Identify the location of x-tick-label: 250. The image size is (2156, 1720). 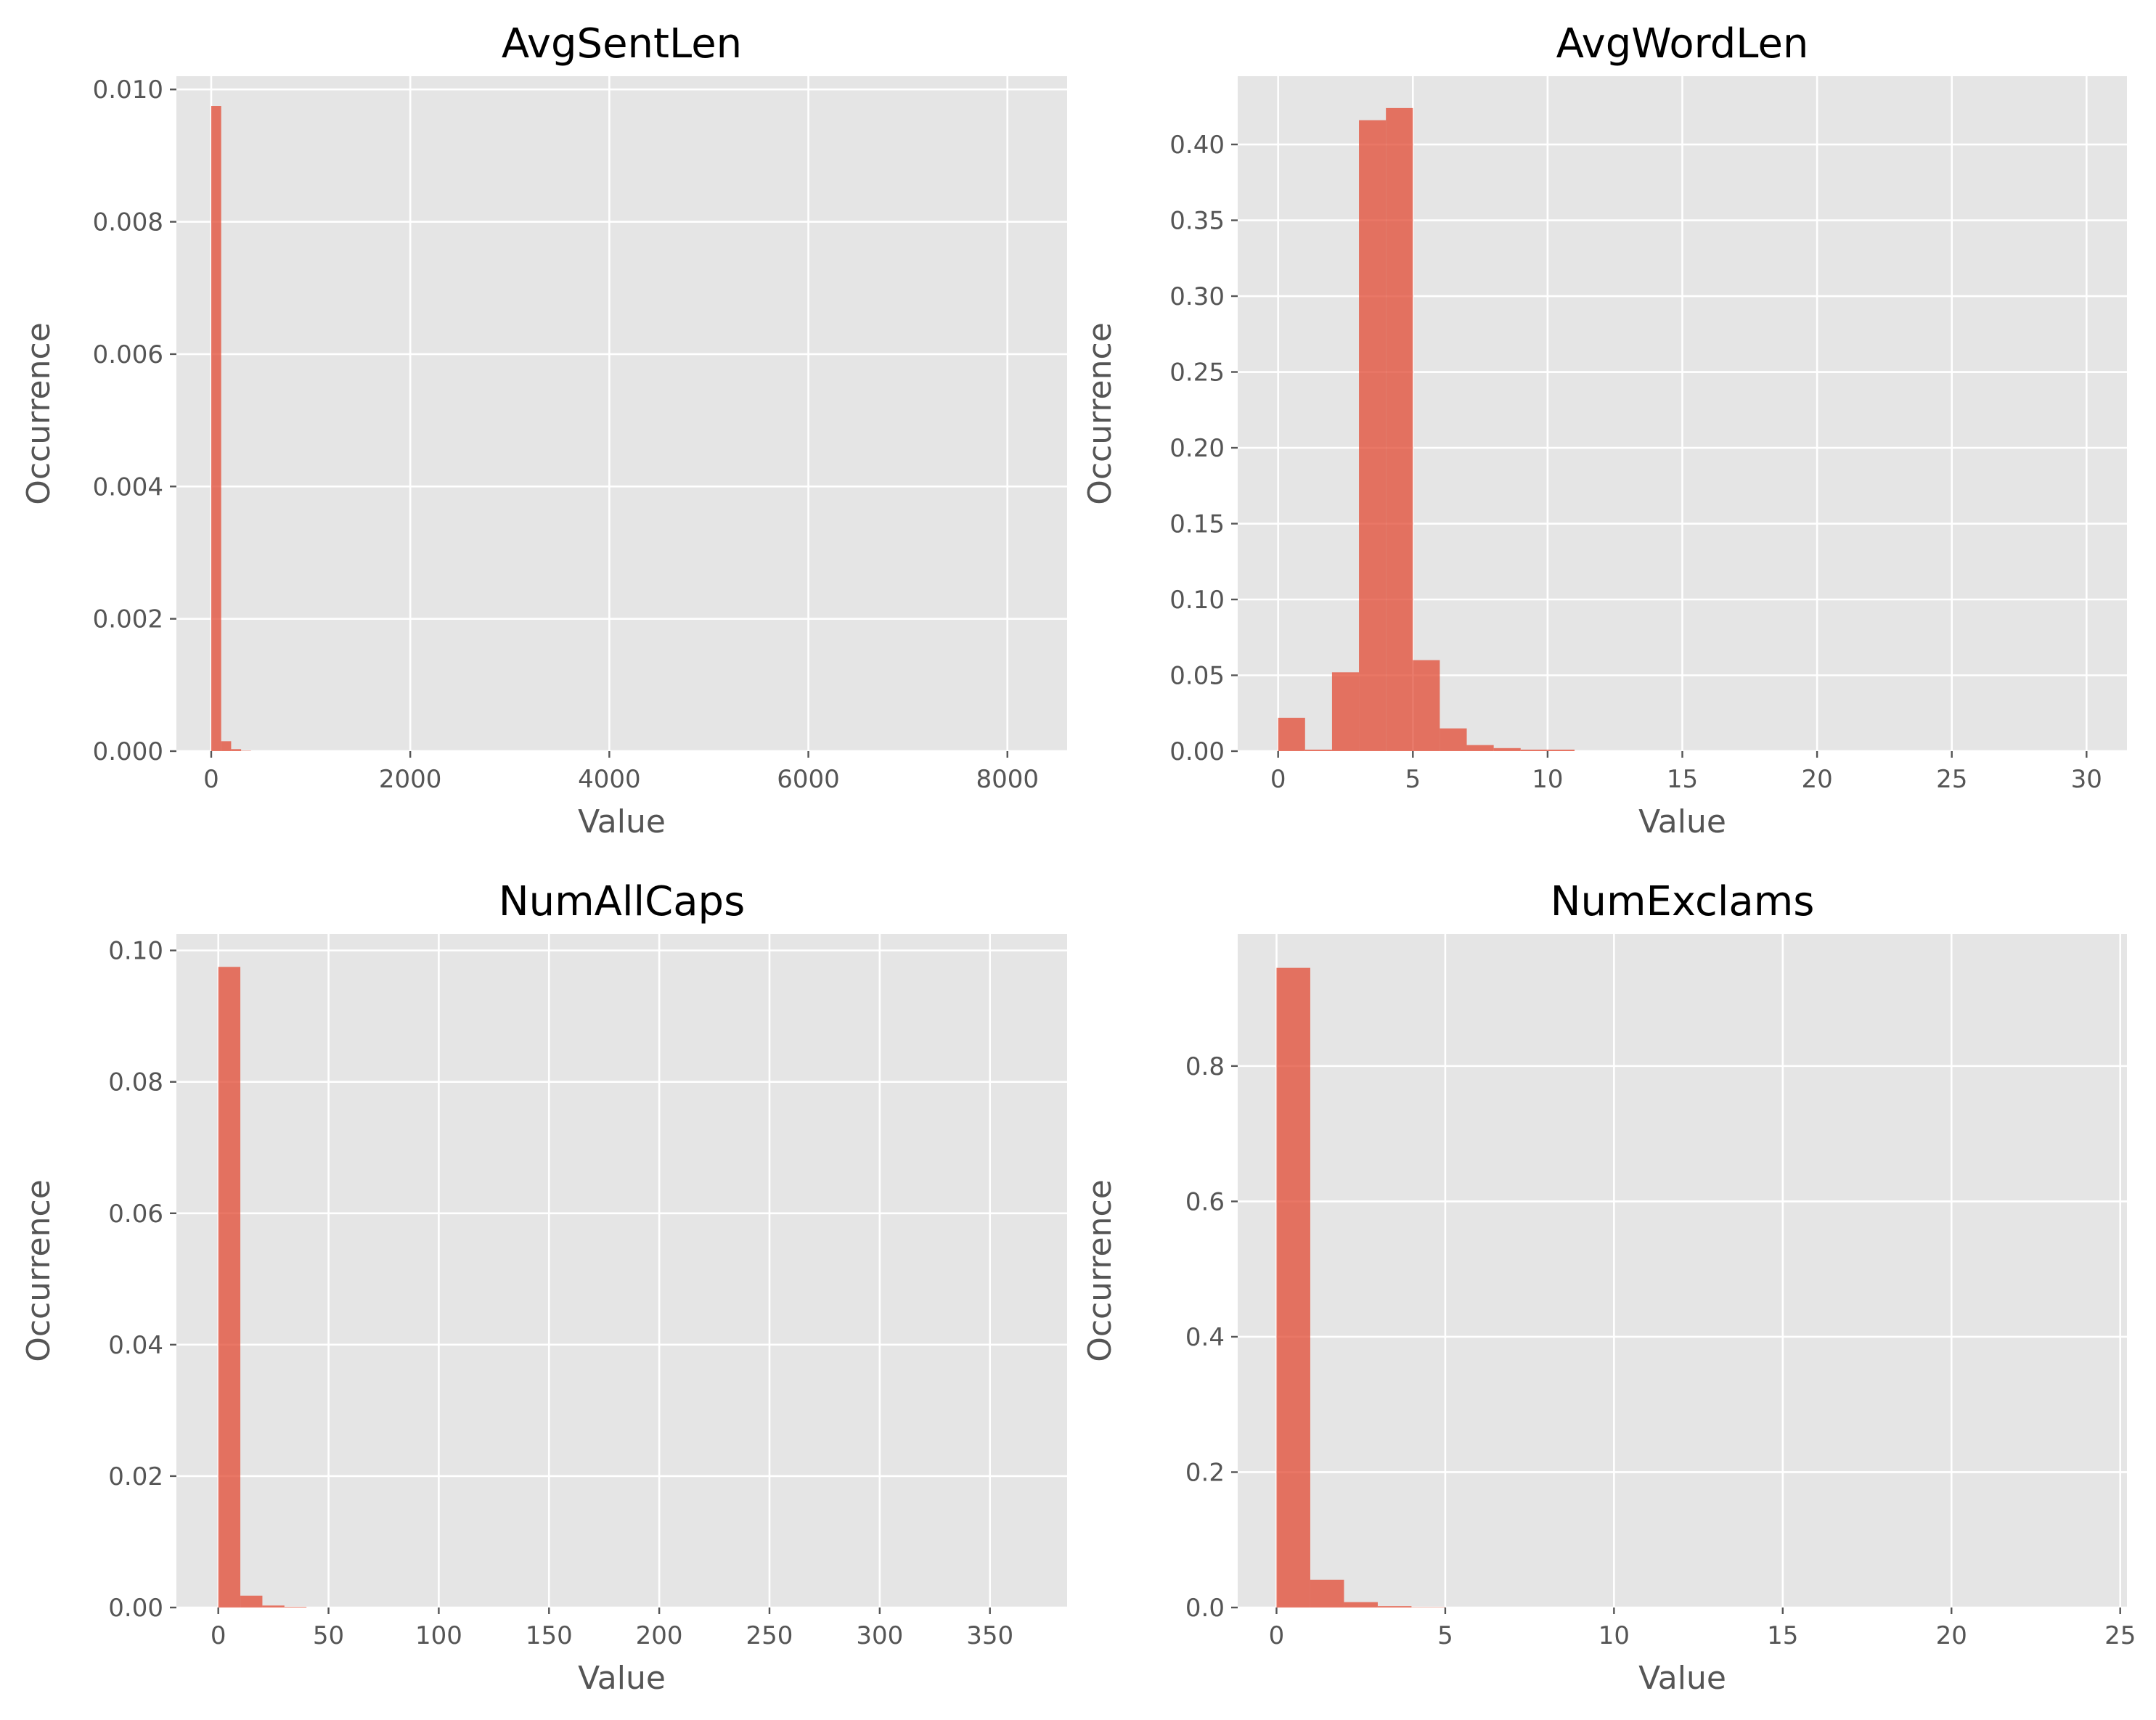
(770, 1636).